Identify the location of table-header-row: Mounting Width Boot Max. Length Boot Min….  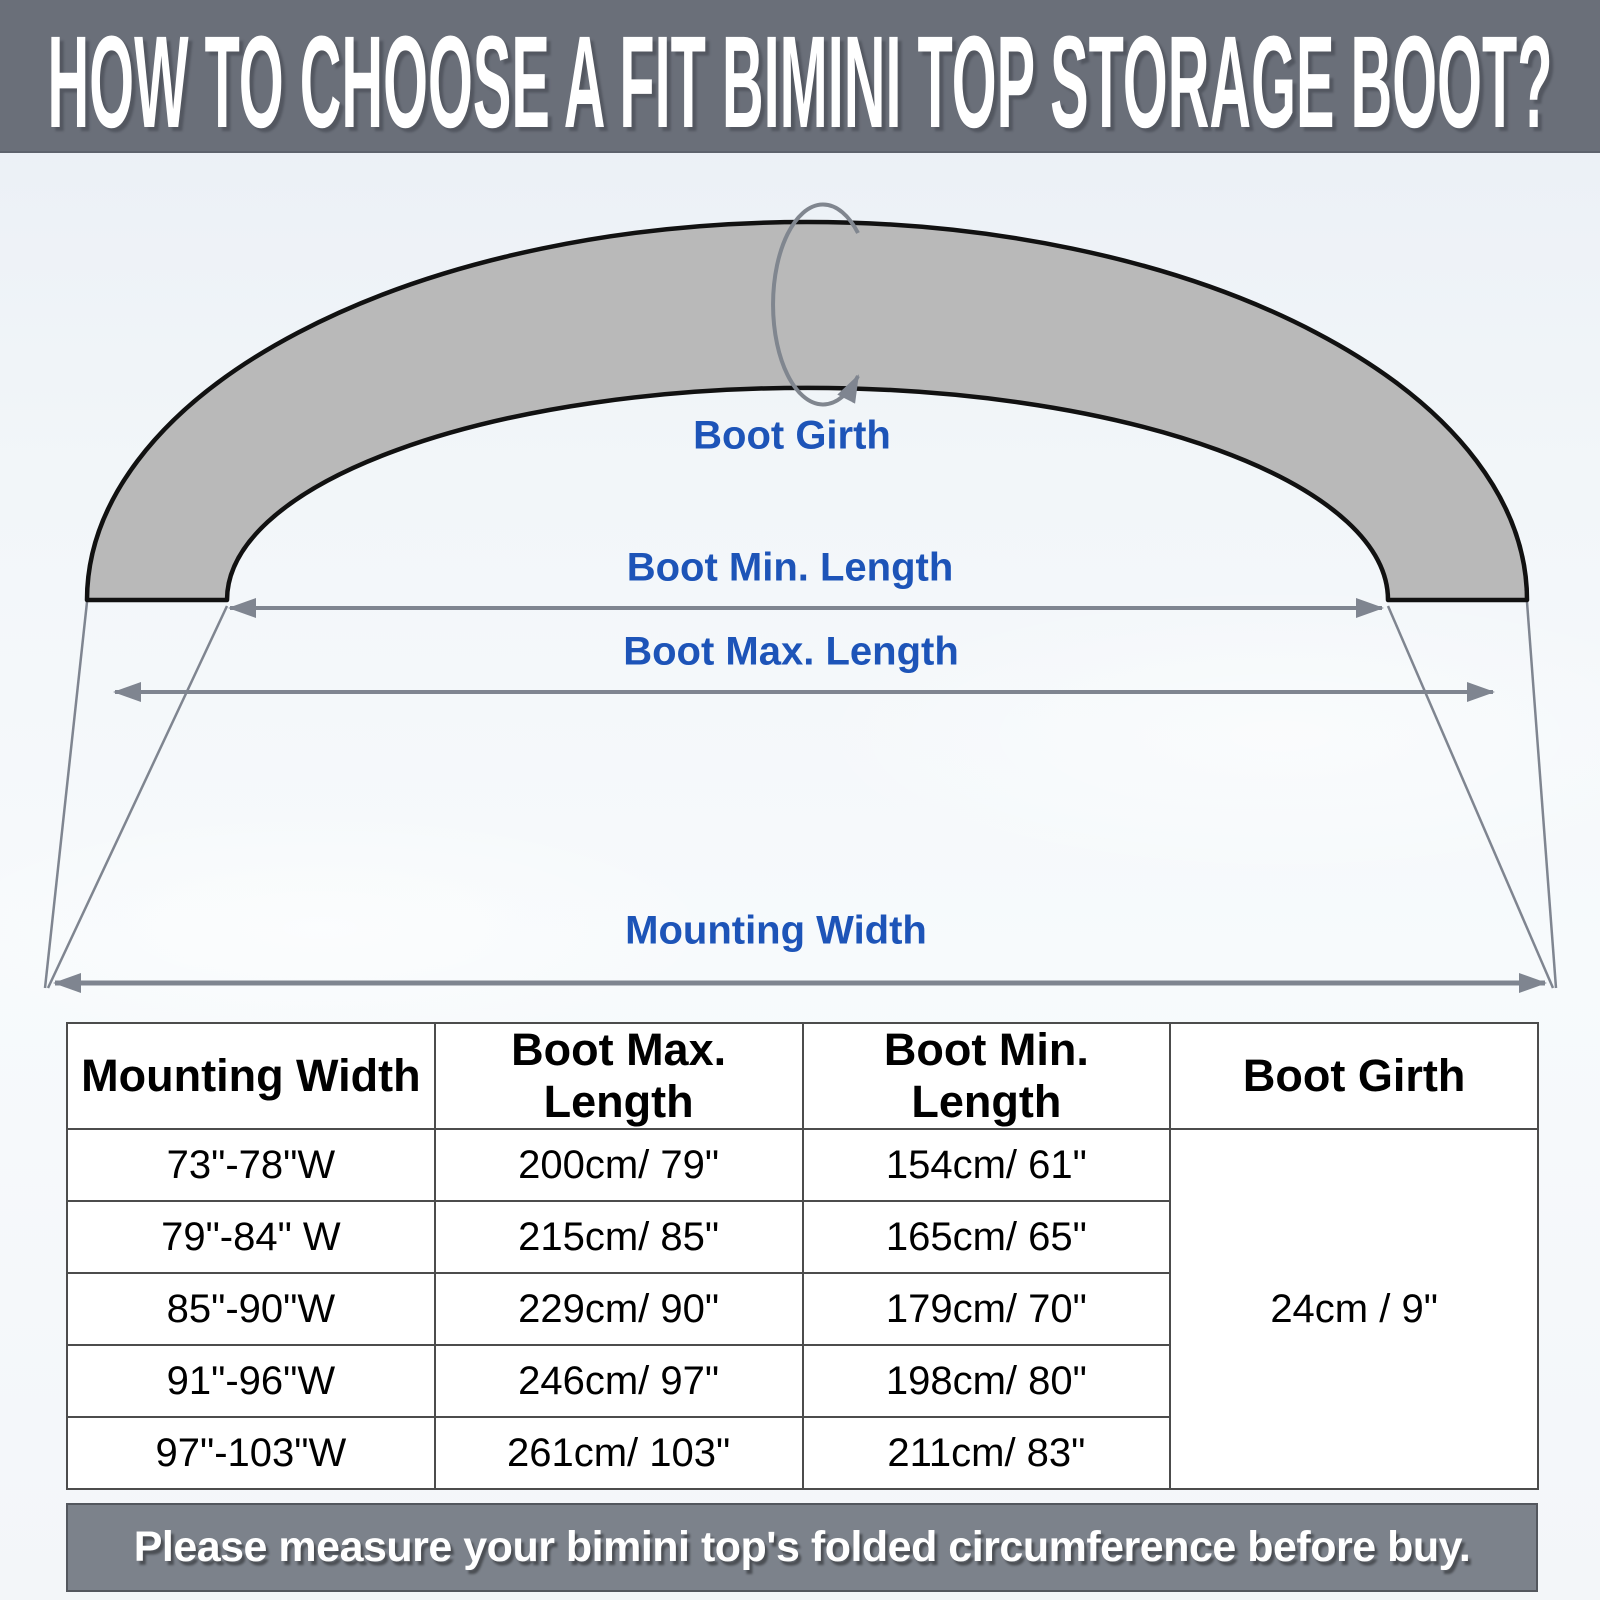
(802, 1076).